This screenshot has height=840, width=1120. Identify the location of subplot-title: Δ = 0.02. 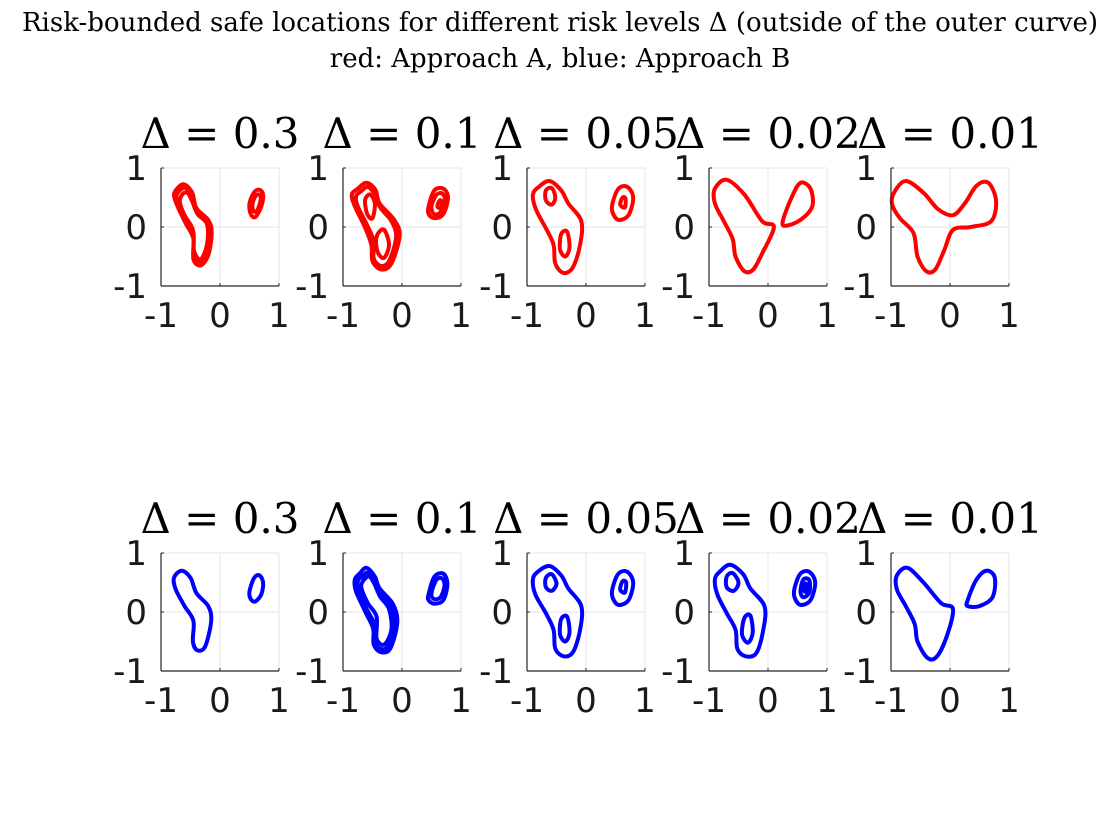
(768, 133).